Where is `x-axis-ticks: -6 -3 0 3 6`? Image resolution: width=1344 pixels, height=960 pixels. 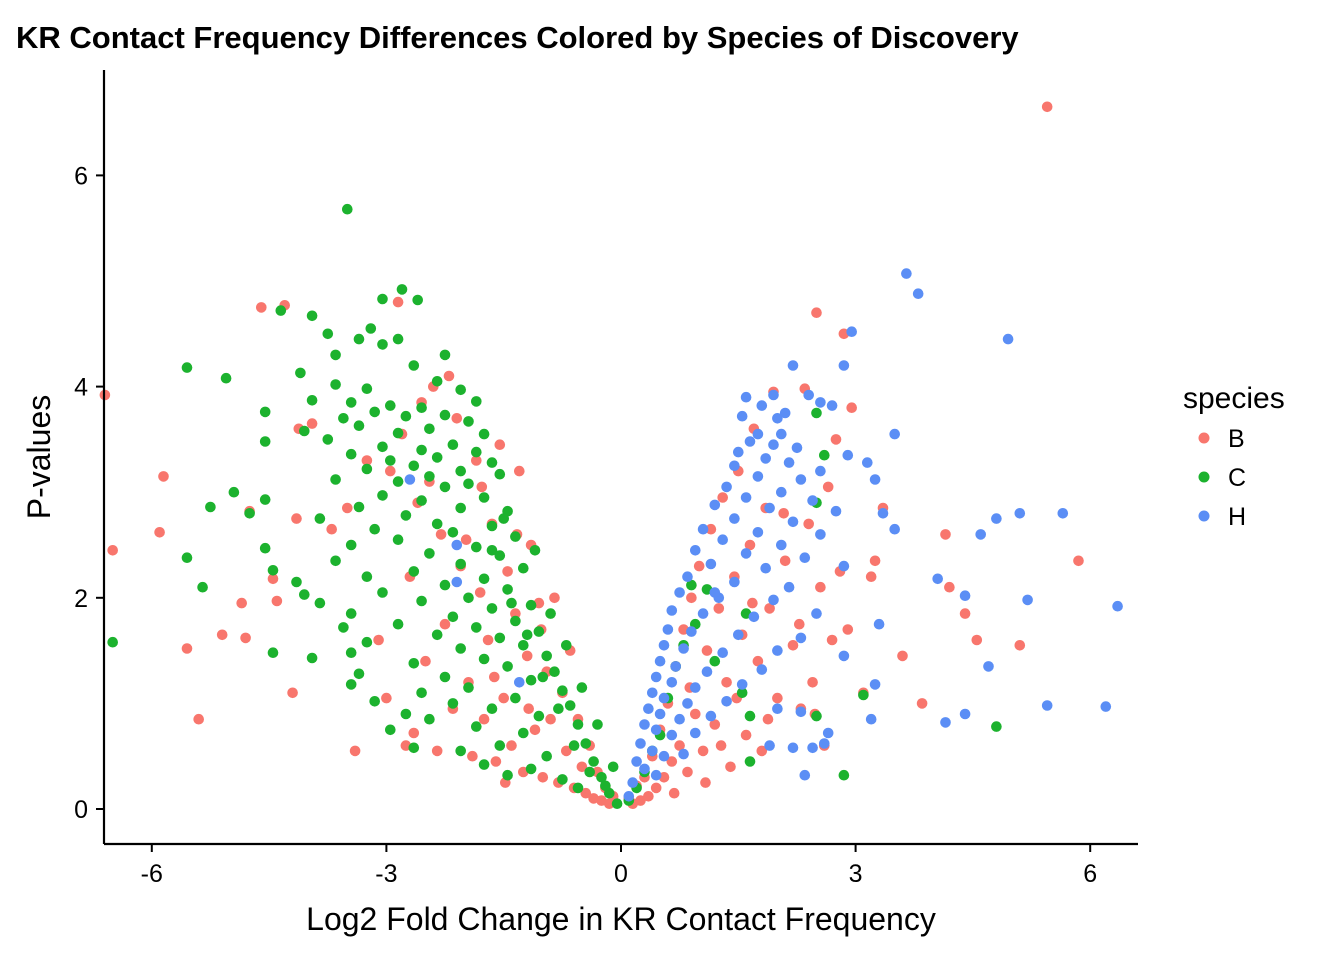
x-axis-ticks: -6 -3 0 3 6 is located at coordinates (619, 866).